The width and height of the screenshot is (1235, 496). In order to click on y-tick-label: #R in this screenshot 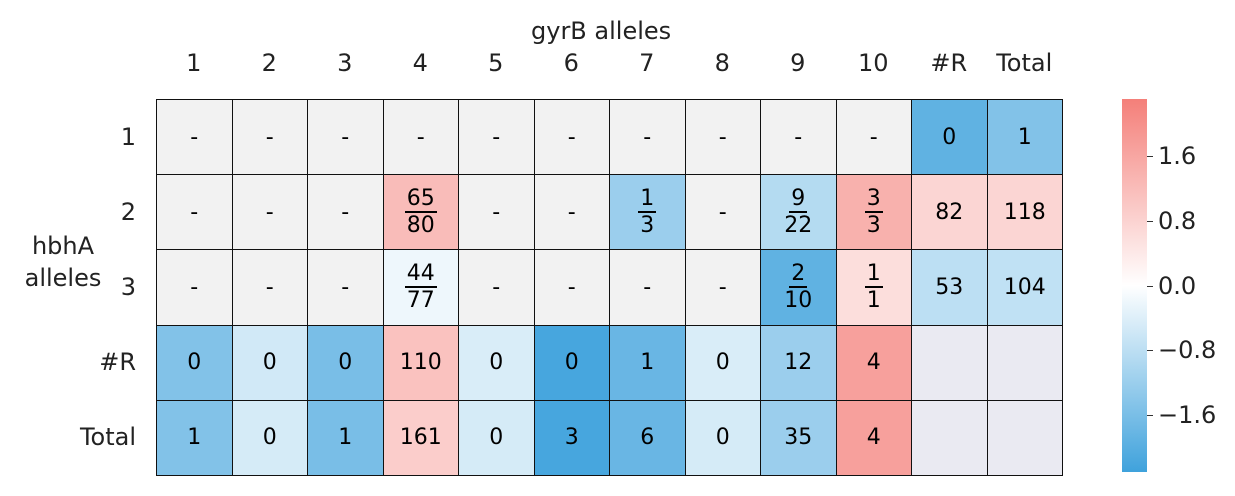, I will do `click(117, 362)`.